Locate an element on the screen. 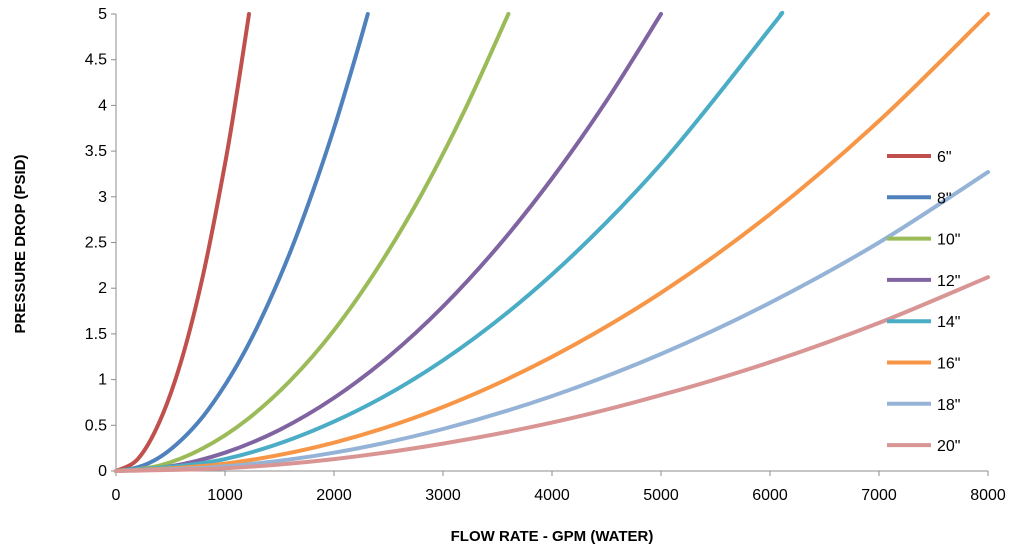 The height and width of the screenshot is (557, 1013). y-tick-label: 2.5 is located at coordinates (96, 243).